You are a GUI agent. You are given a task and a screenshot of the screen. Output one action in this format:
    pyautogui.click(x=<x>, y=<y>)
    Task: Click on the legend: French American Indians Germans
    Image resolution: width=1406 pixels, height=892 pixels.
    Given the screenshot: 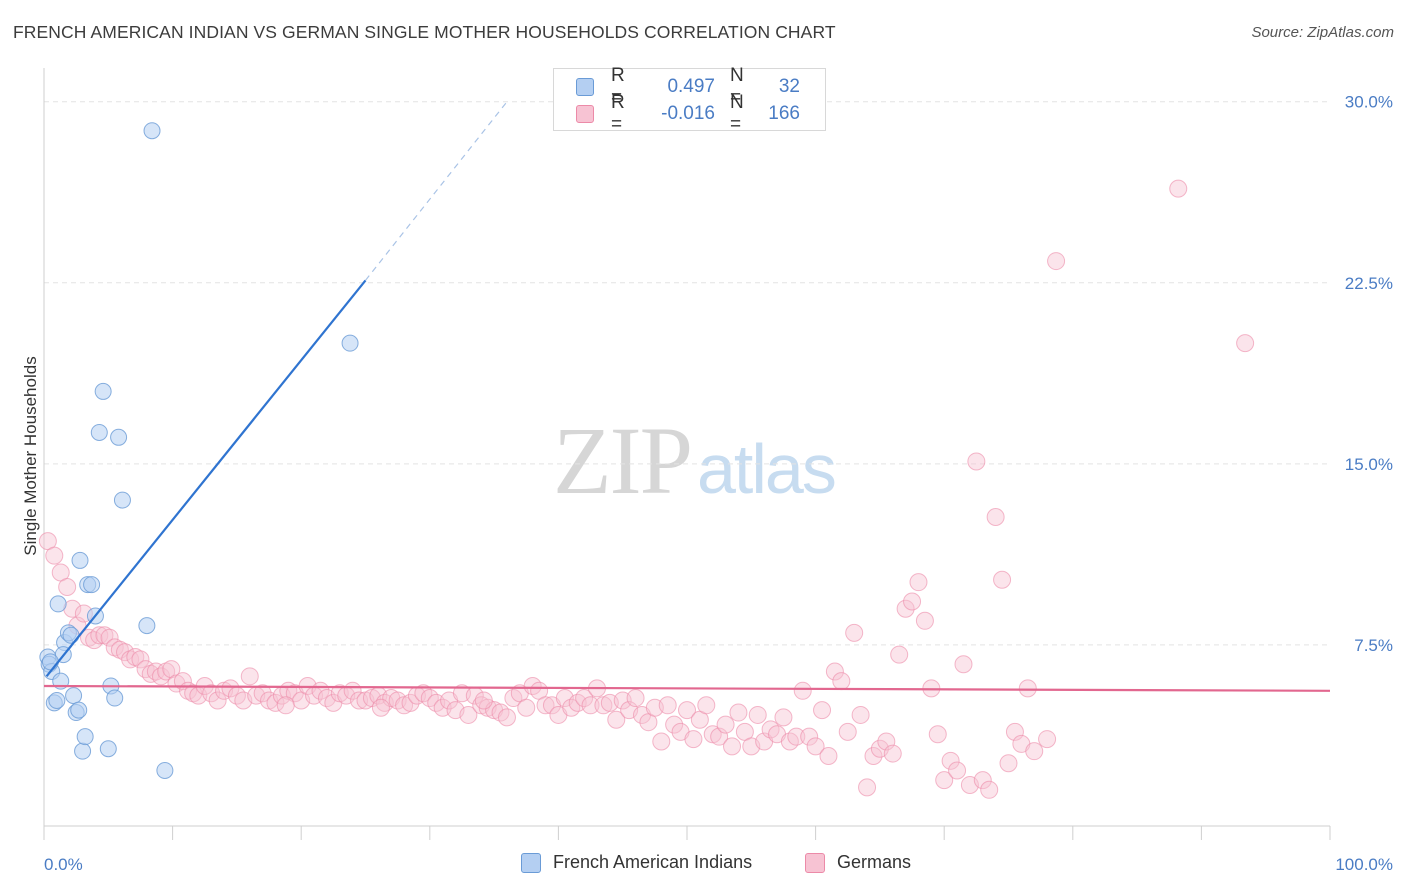 What is the action you would take?
    pyautogui.click(x=703, y=865)
    